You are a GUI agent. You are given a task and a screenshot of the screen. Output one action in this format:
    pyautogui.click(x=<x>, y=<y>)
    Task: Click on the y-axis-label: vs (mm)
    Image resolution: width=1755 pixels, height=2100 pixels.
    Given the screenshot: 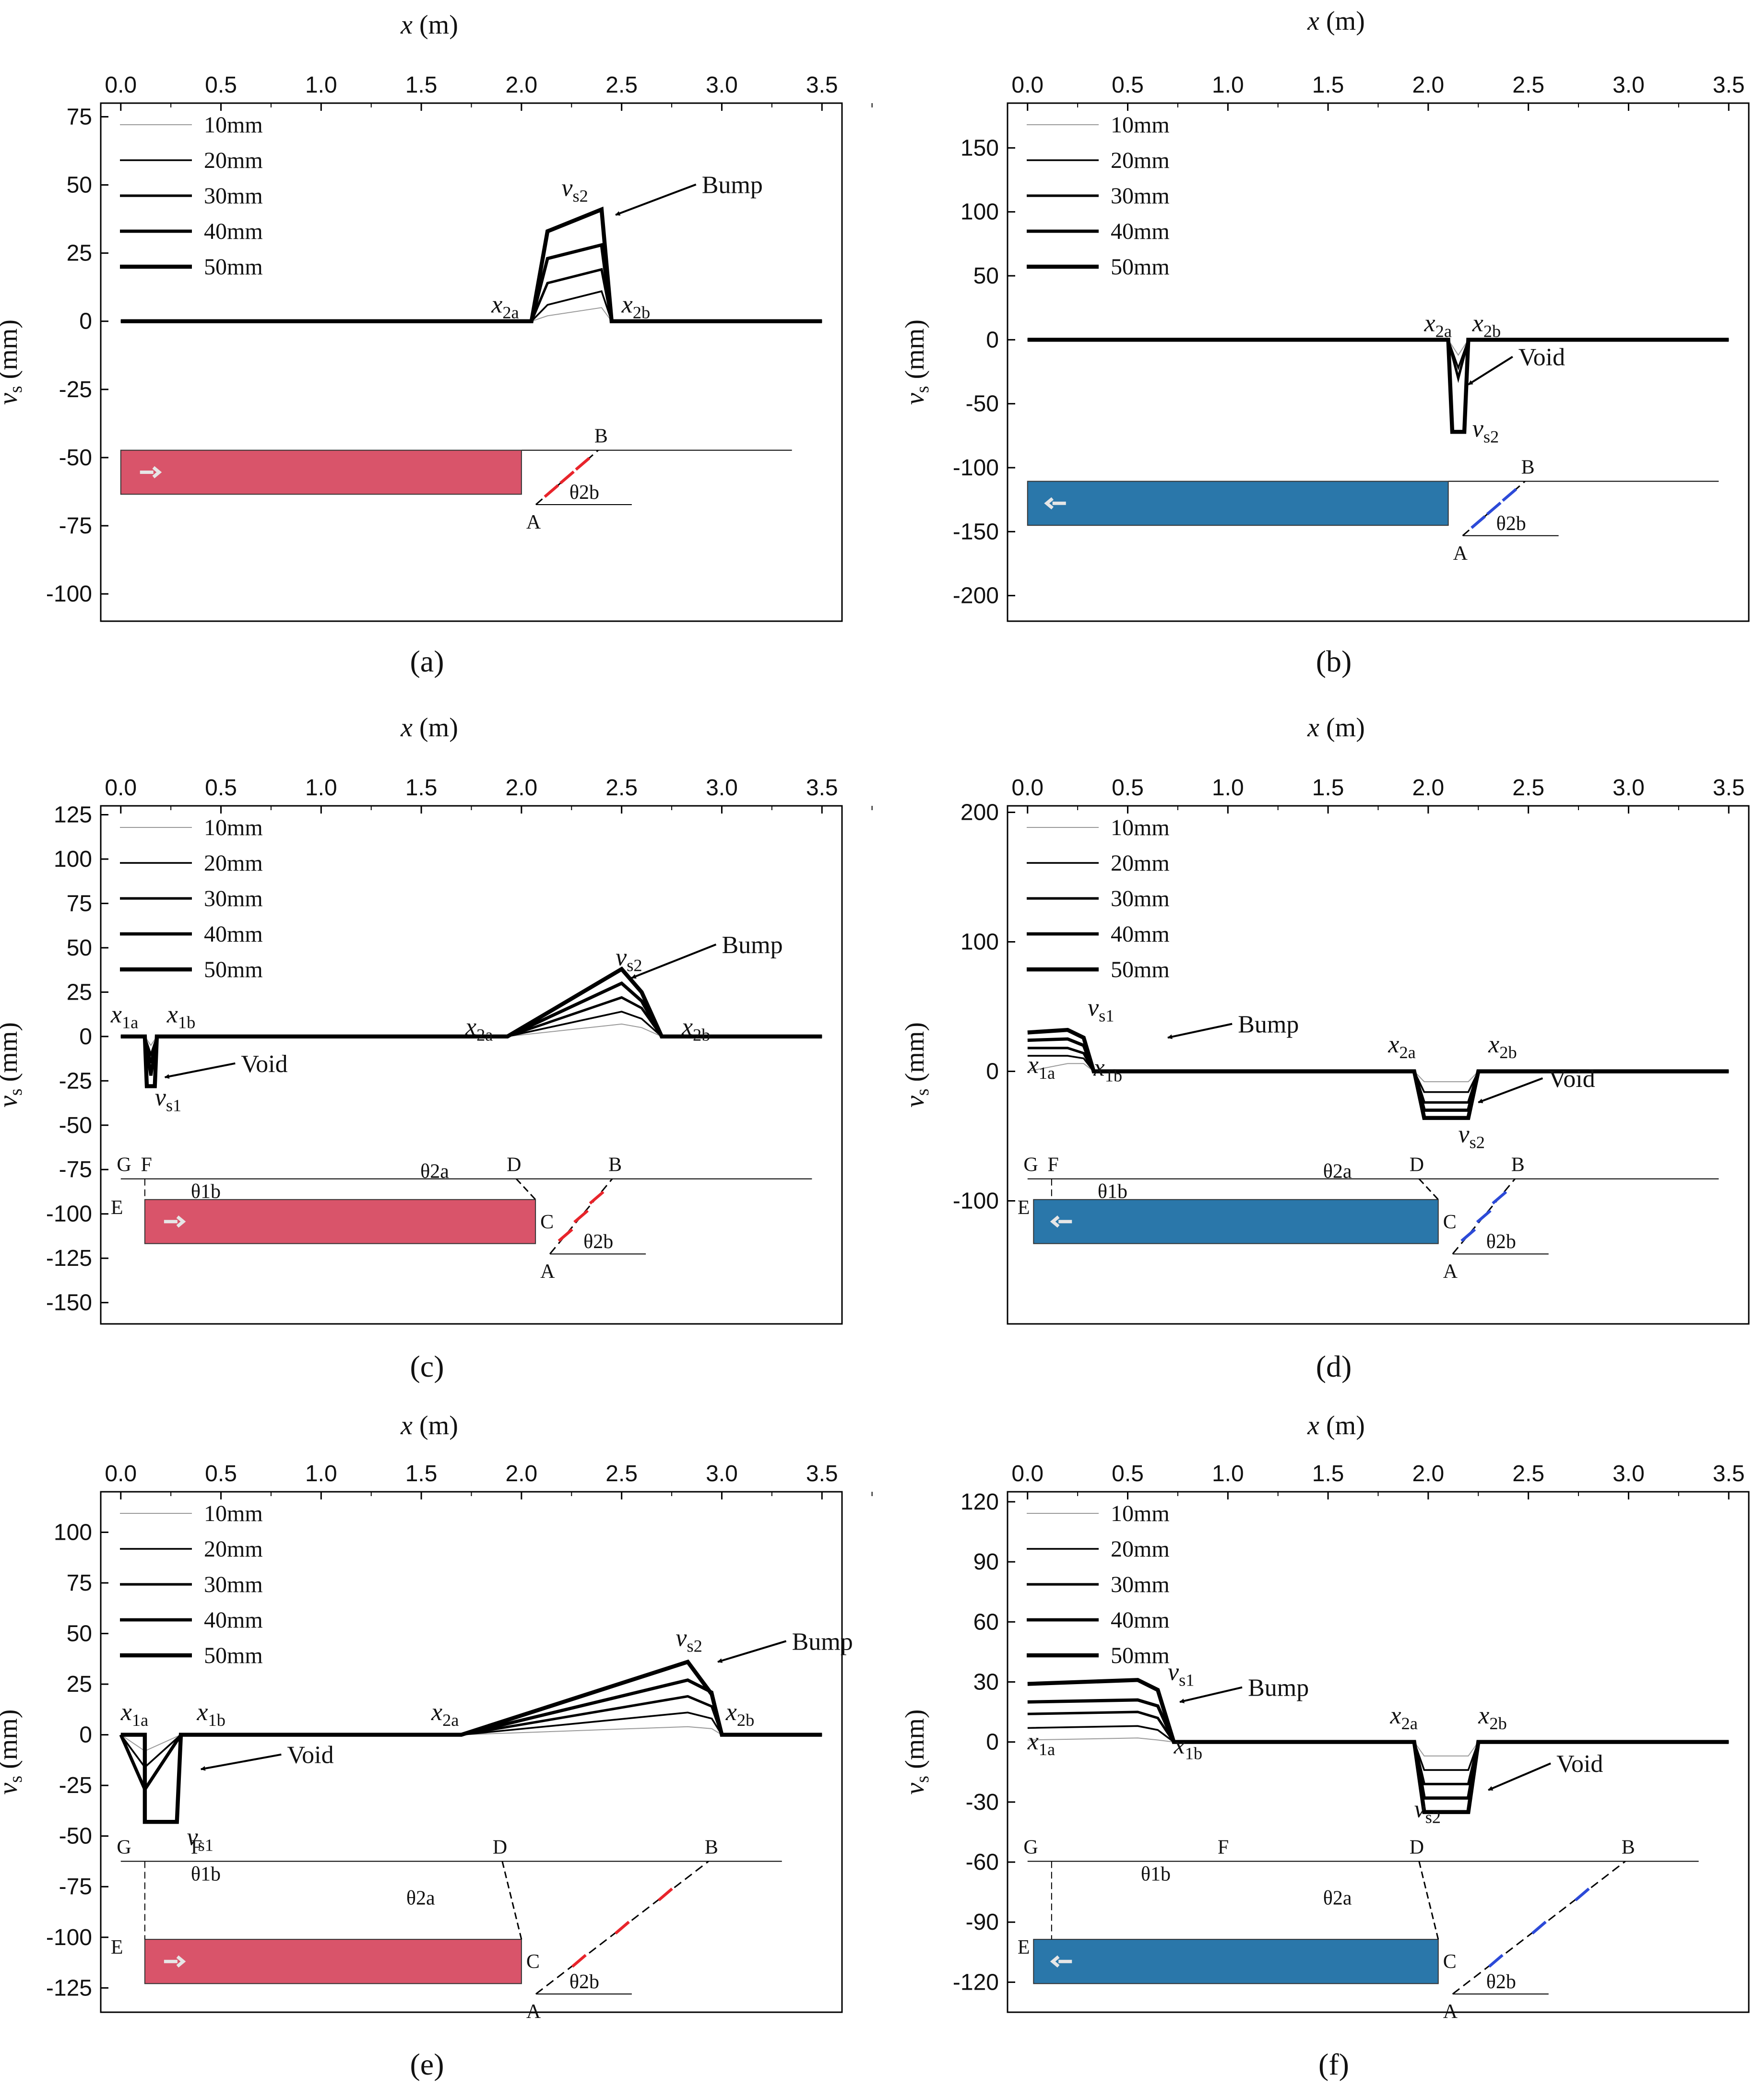 What is the action you would take?
    pyautogui.click(x=916, y=362)
    